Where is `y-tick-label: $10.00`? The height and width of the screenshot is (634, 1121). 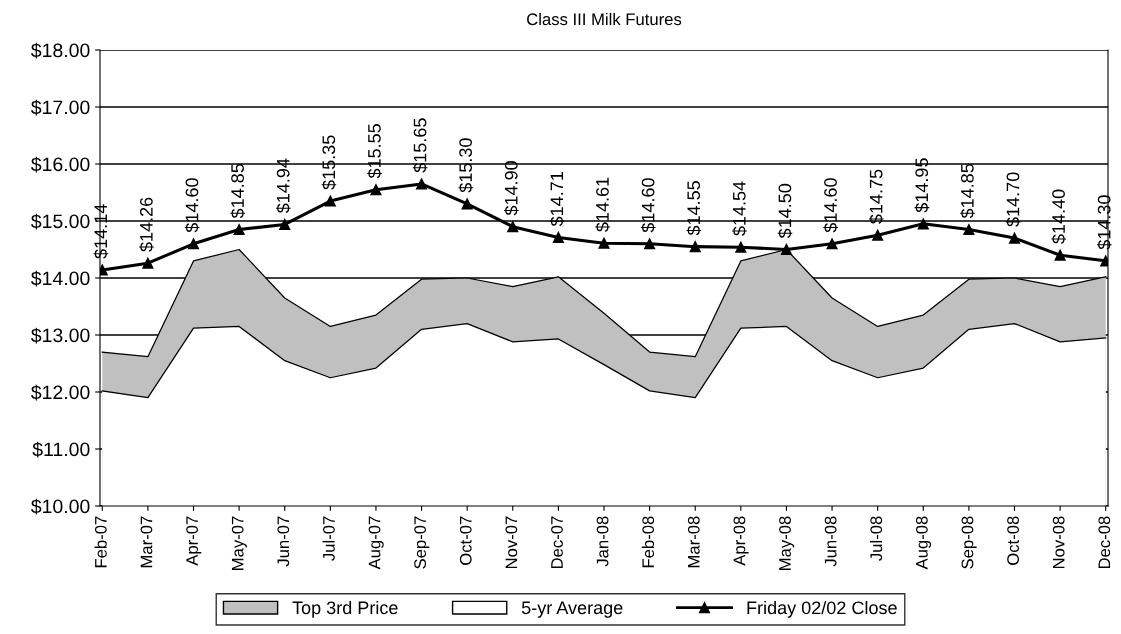 y-tick-label: $10.00 is located at coordinates (60, 506).